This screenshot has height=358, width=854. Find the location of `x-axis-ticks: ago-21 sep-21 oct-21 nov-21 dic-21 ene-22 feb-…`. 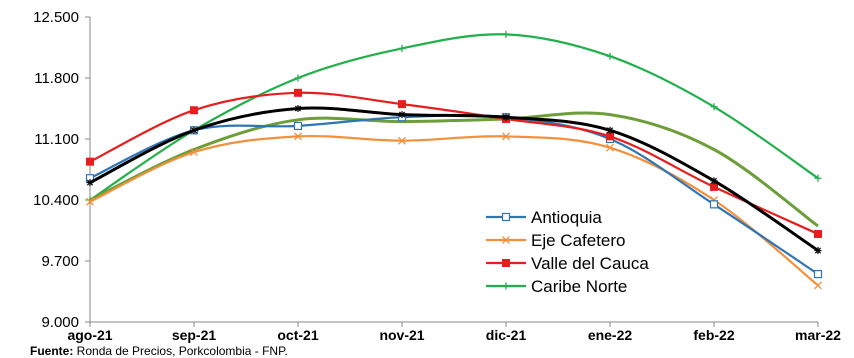

x-axis-ticks: ago-21 sep-21 oct-21 nov-21 dic-21 ene-22 feb-… is located at coordinates (454, 332).